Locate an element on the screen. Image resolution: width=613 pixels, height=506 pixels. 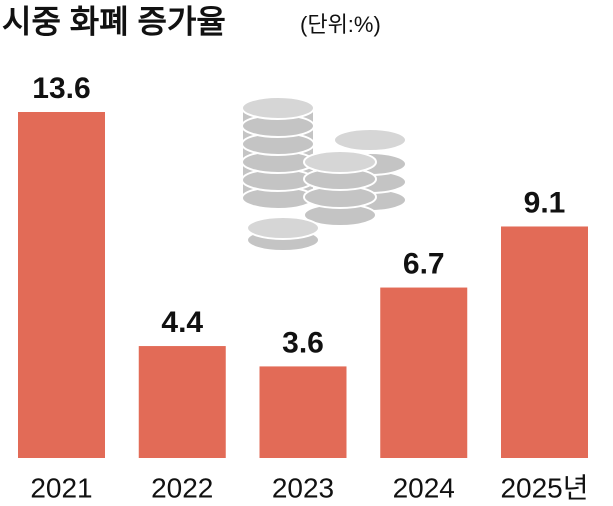
value-label: 4.4 is located at coordinates (182, 322).